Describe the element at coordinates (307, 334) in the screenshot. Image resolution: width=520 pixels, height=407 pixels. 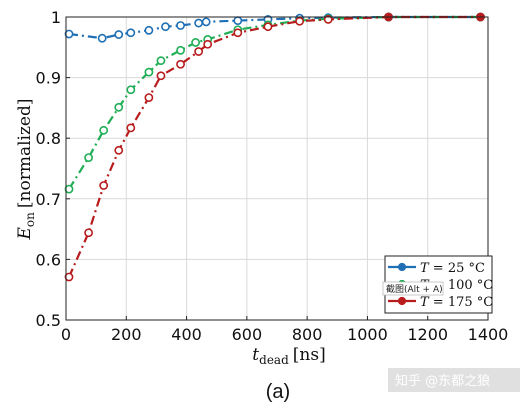
I see `x-tick-label: 800` at that location.